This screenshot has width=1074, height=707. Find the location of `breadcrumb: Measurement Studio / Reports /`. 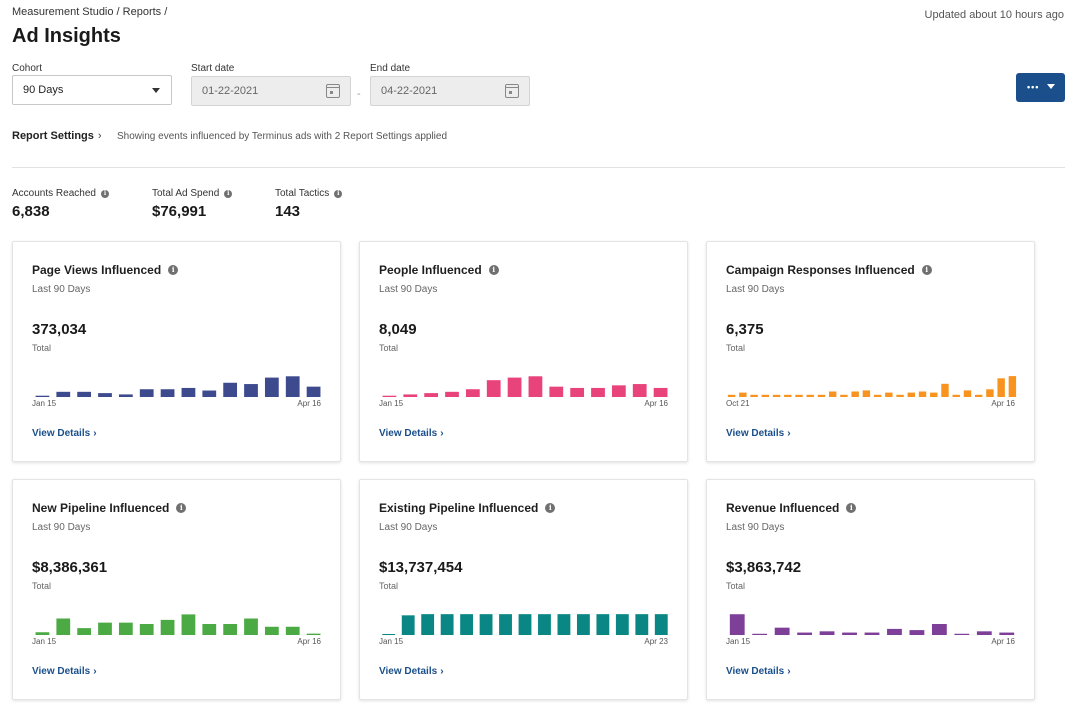

breadcrumb: Measurement Studio / Reports / is located at coordinates (90, 12).